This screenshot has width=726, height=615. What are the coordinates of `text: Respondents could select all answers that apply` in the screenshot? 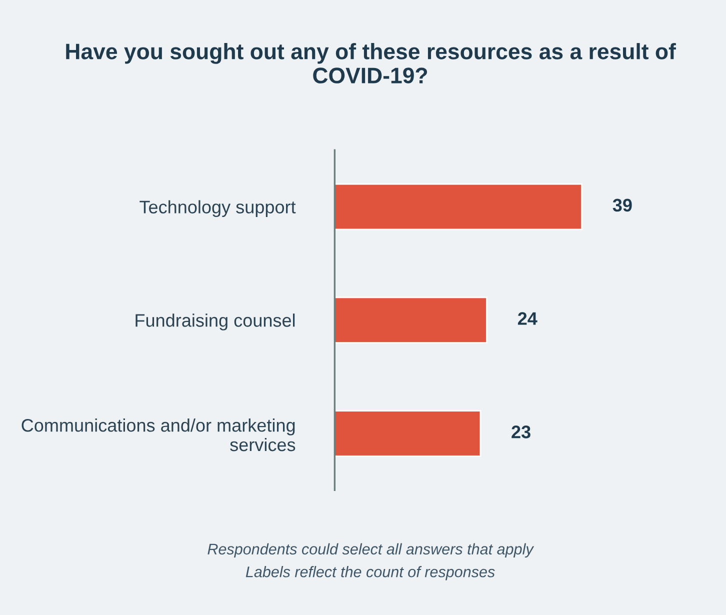 It's located at (371, 550).